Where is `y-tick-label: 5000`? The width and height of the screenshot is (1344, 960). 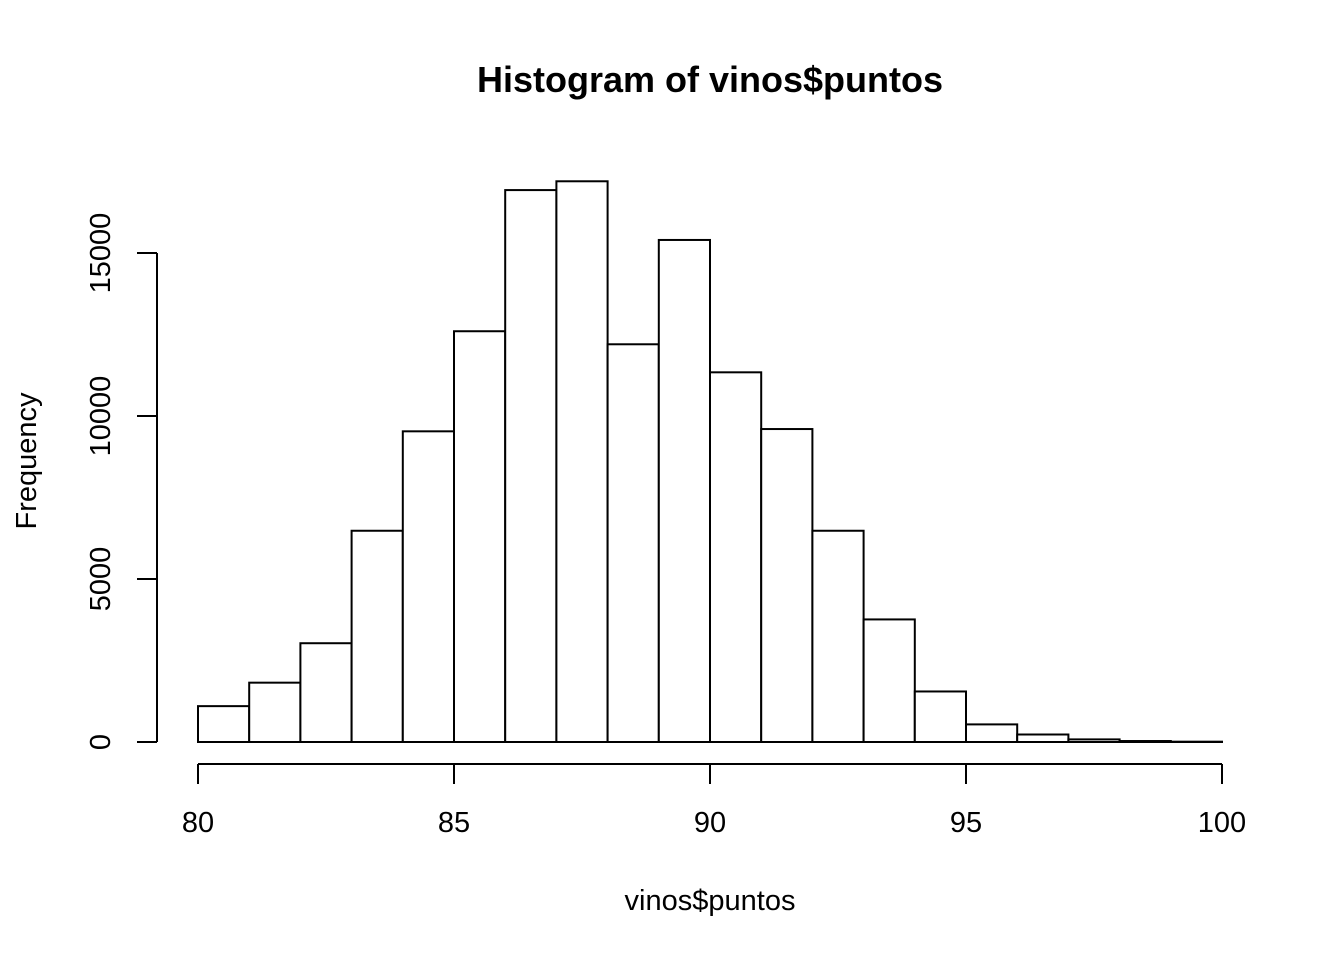
y-tick-label: 5000 is located at coordinates (101, 579).